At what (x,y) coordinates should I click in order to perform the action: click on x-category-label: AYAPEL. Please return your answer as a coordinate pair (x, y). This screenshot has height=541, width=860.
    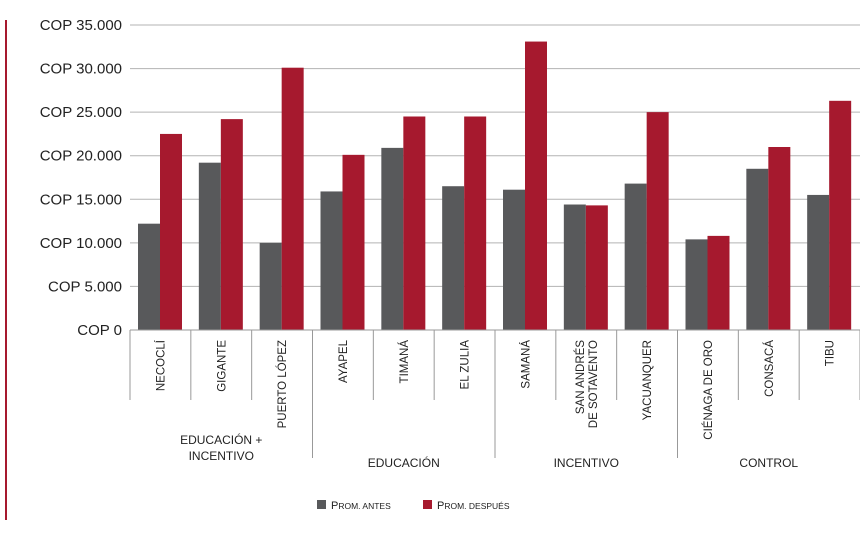
    Looking at the image, I should click on (344, 361).